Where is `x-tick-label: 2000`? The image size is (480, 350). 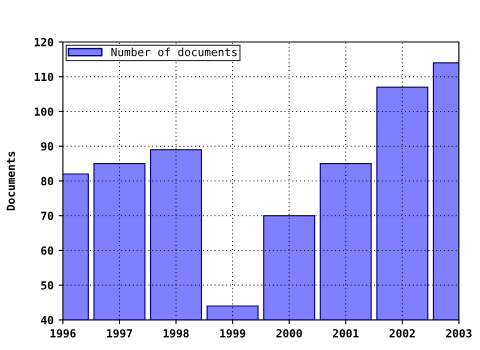
x-tick-label: 2000 is located at coordinates (289, 333).